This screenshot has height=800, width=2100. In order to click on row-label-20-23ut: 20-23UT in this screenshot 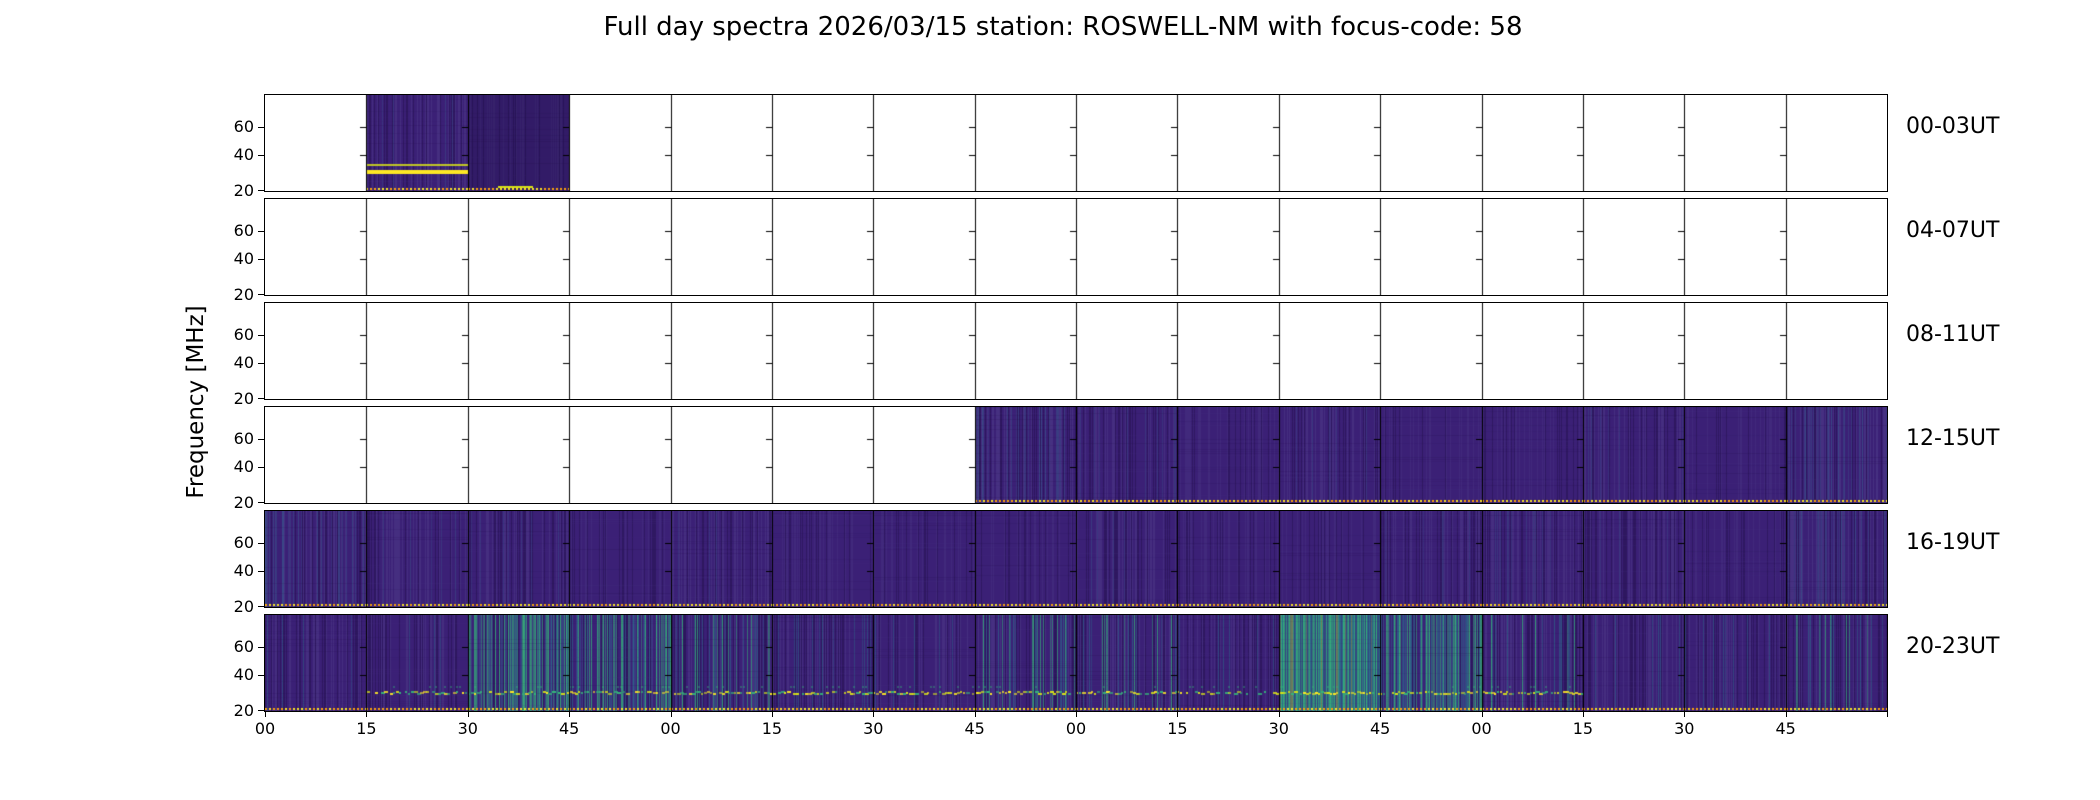, I will do `click(1953, 646)`.